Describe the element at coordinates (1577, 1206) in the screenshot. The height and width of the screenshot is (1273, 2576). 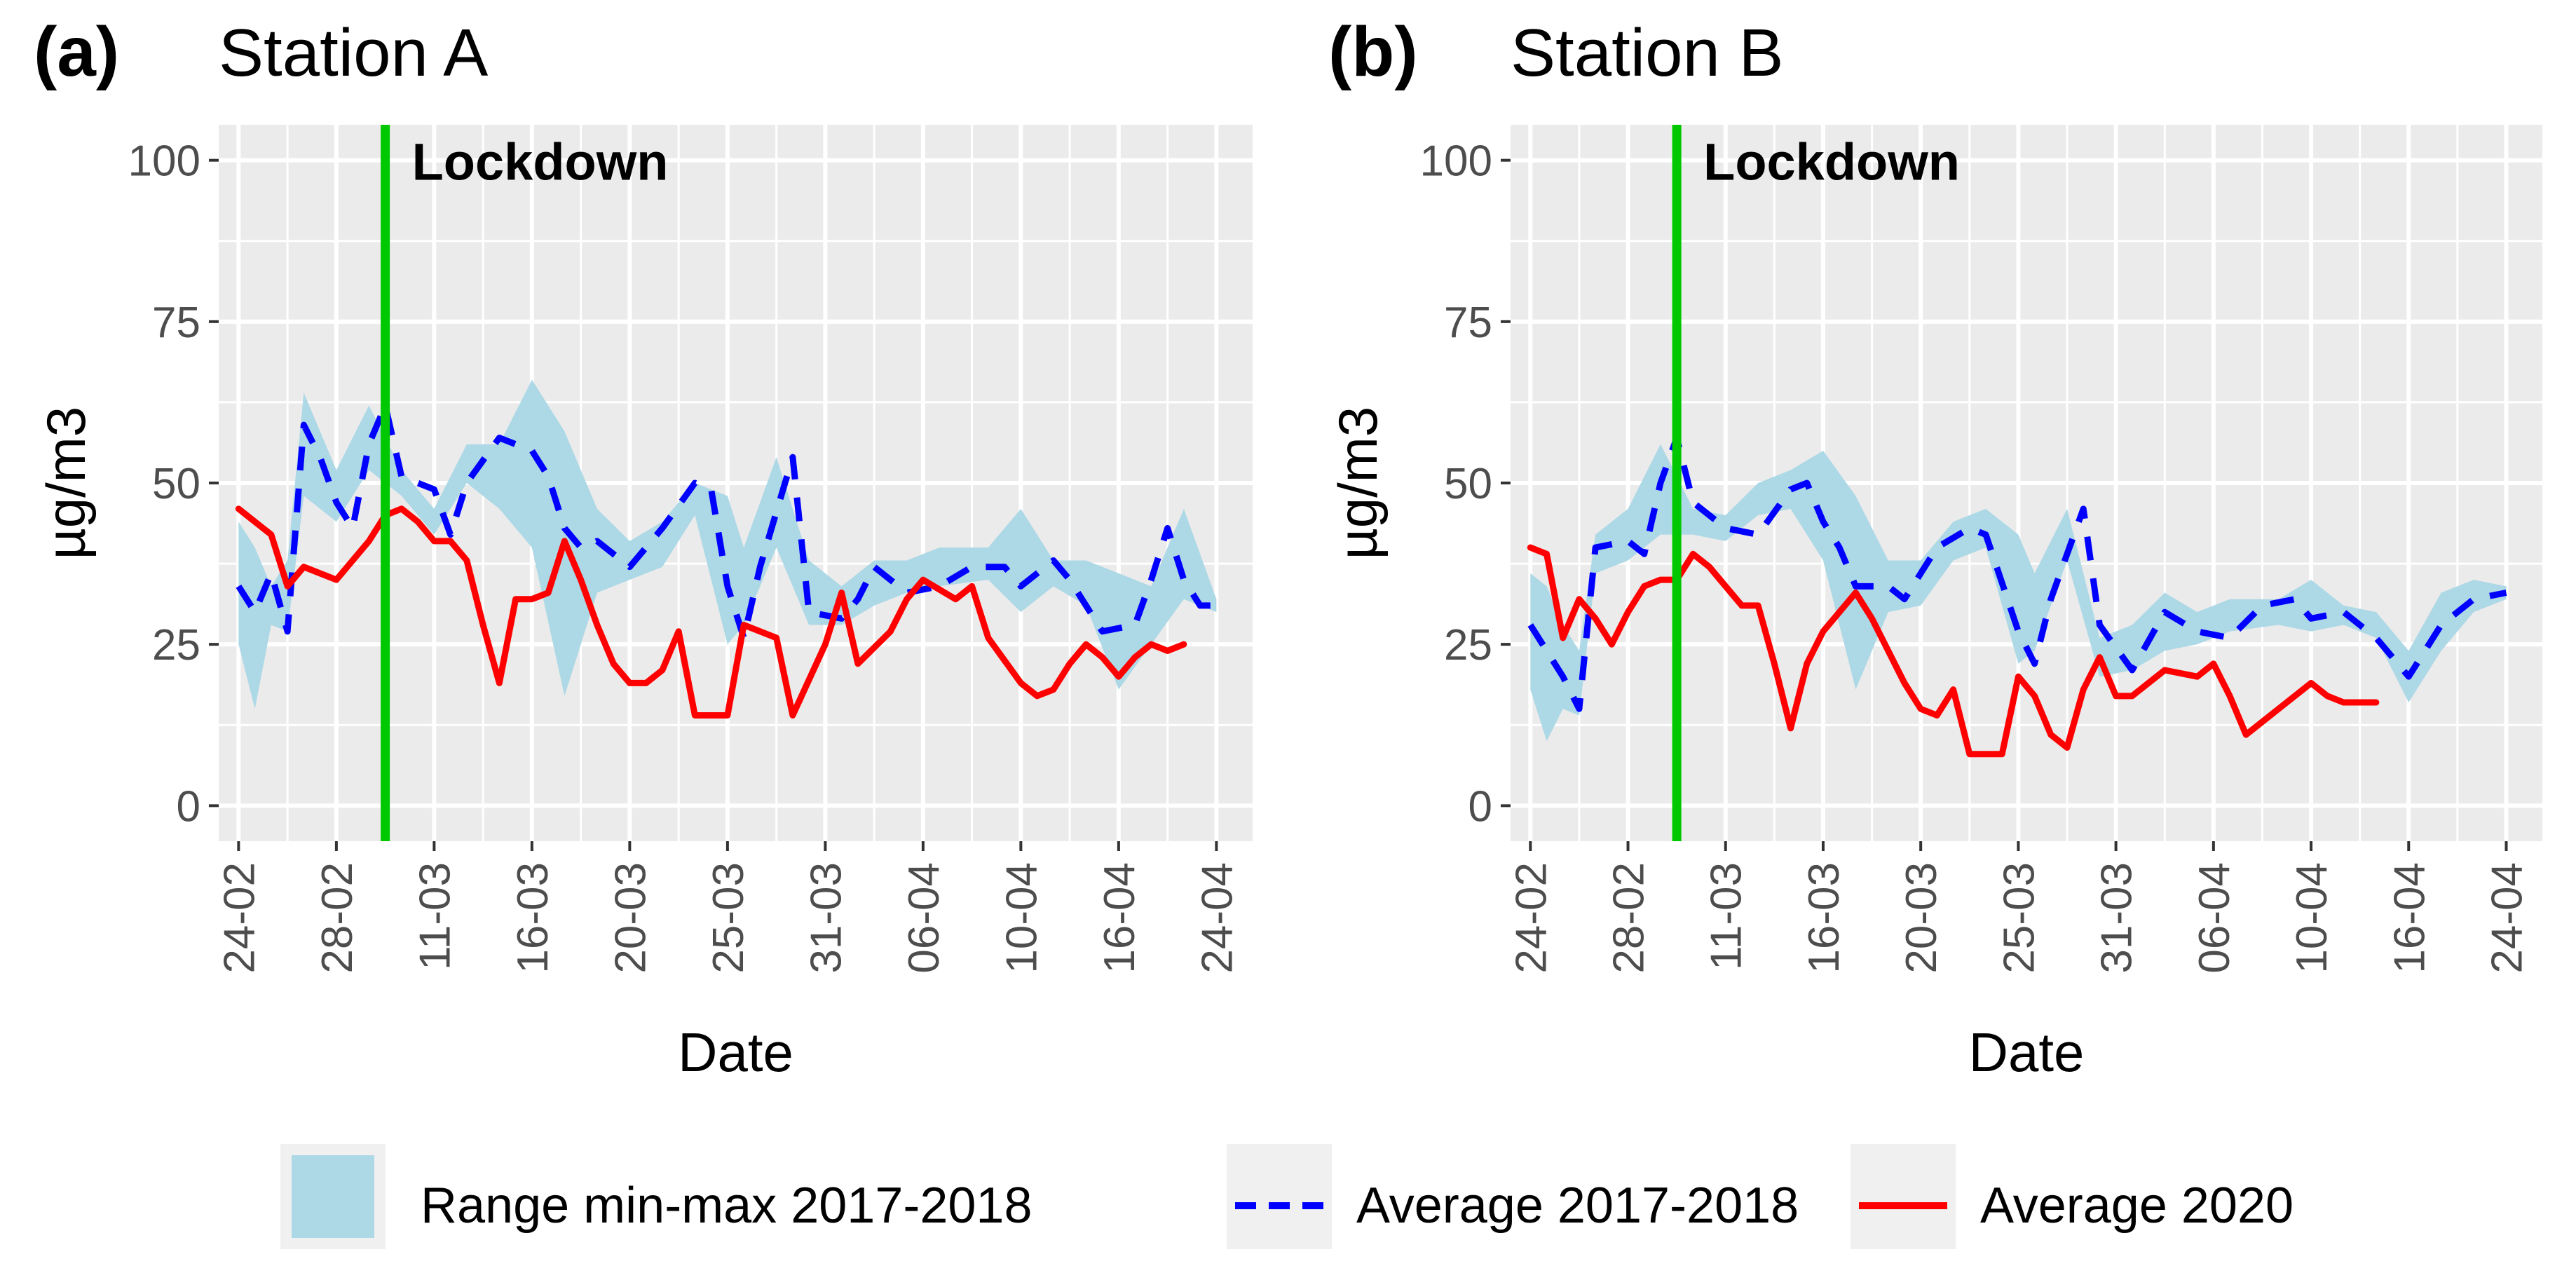
I see `legend-label-avg-2017: Average 2017-2018` at that location.